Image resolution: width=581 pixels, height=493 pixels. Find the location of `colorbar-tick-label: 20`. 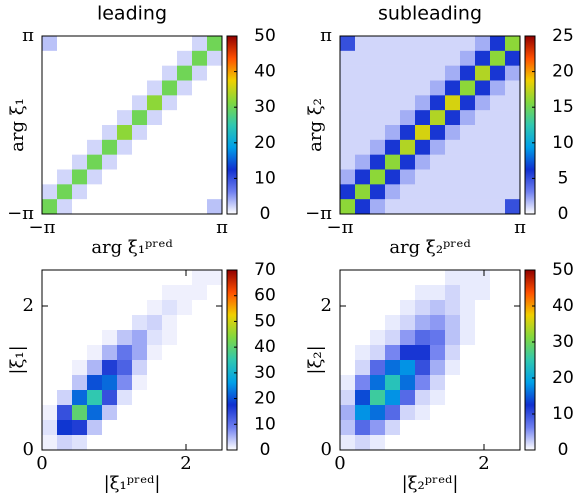

colorbar-tick-label: 20 is located at coordinates (265, 143).